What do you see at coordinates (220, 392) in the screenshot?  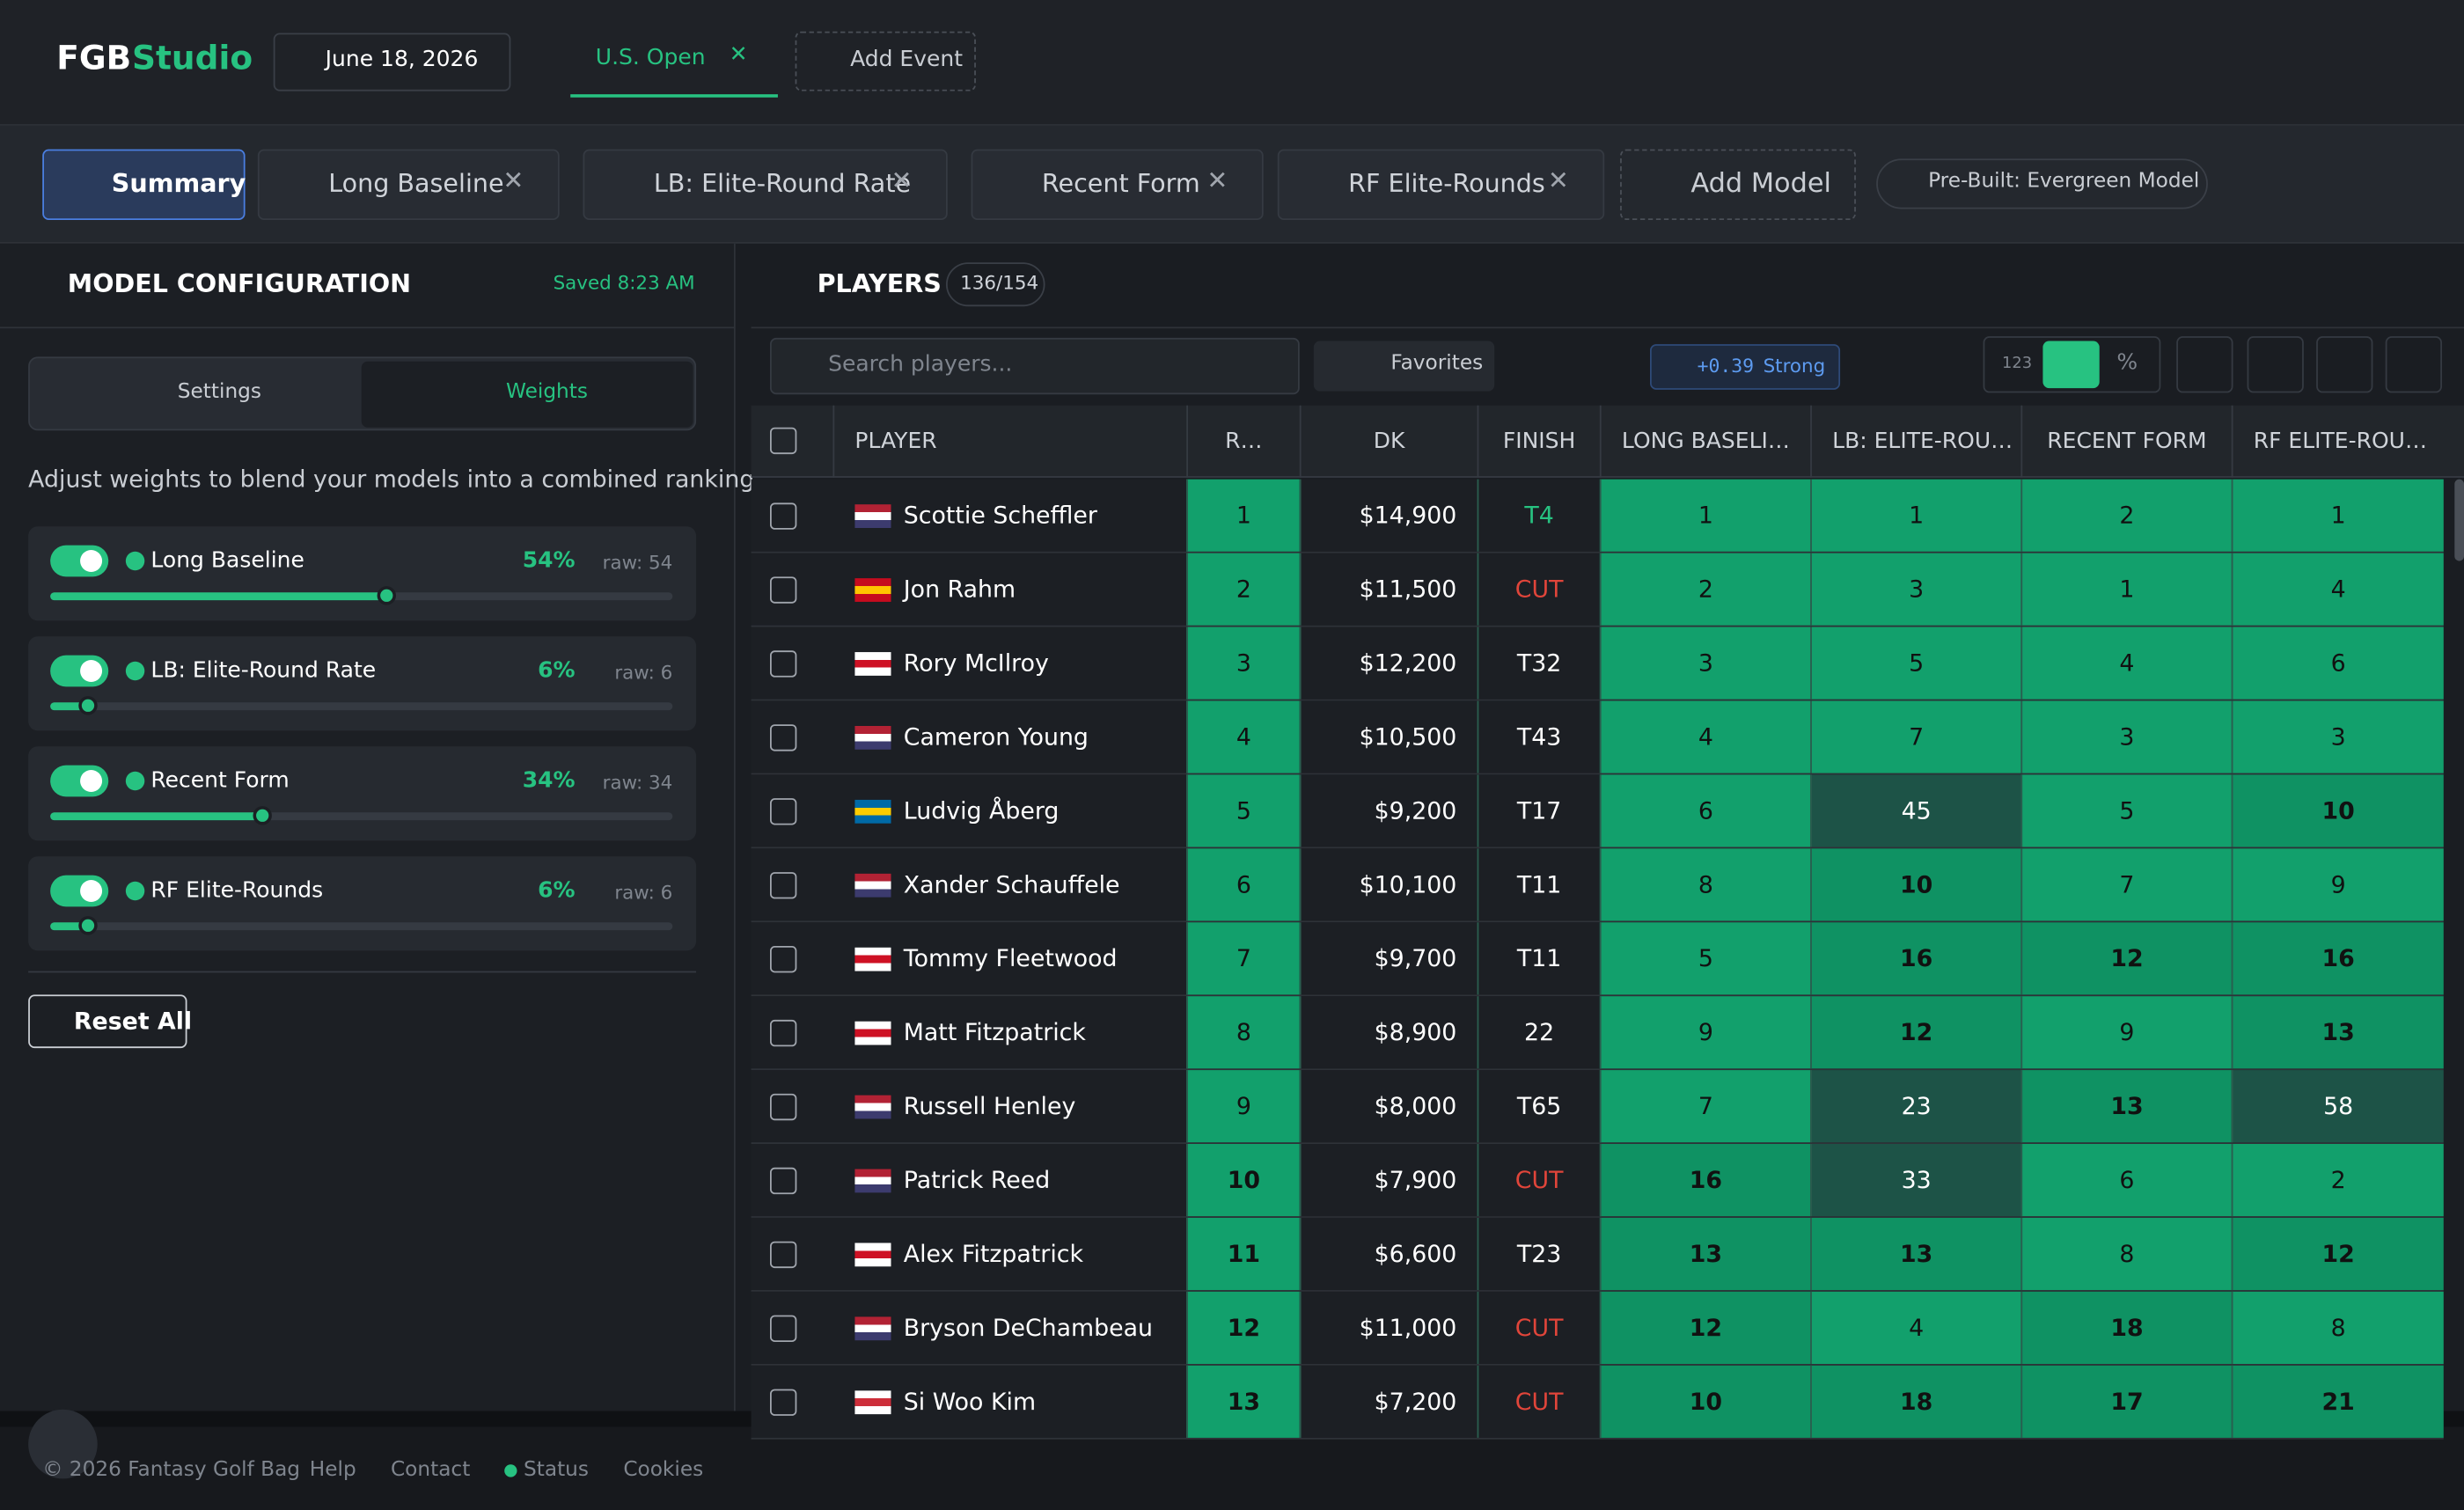 I see `settings-tab: Settings` at bounding box center [220, 392].